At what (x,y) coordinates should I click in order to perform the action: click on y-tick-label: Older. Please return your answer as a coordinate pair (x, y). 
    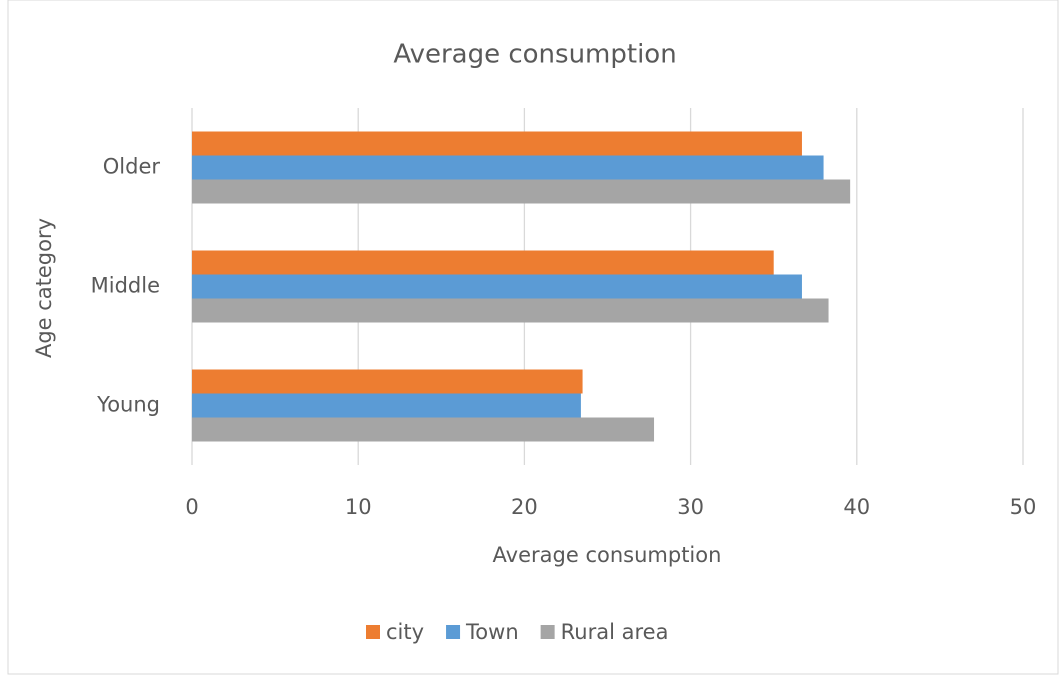
    Looking at the image, I should click on (132, 167).